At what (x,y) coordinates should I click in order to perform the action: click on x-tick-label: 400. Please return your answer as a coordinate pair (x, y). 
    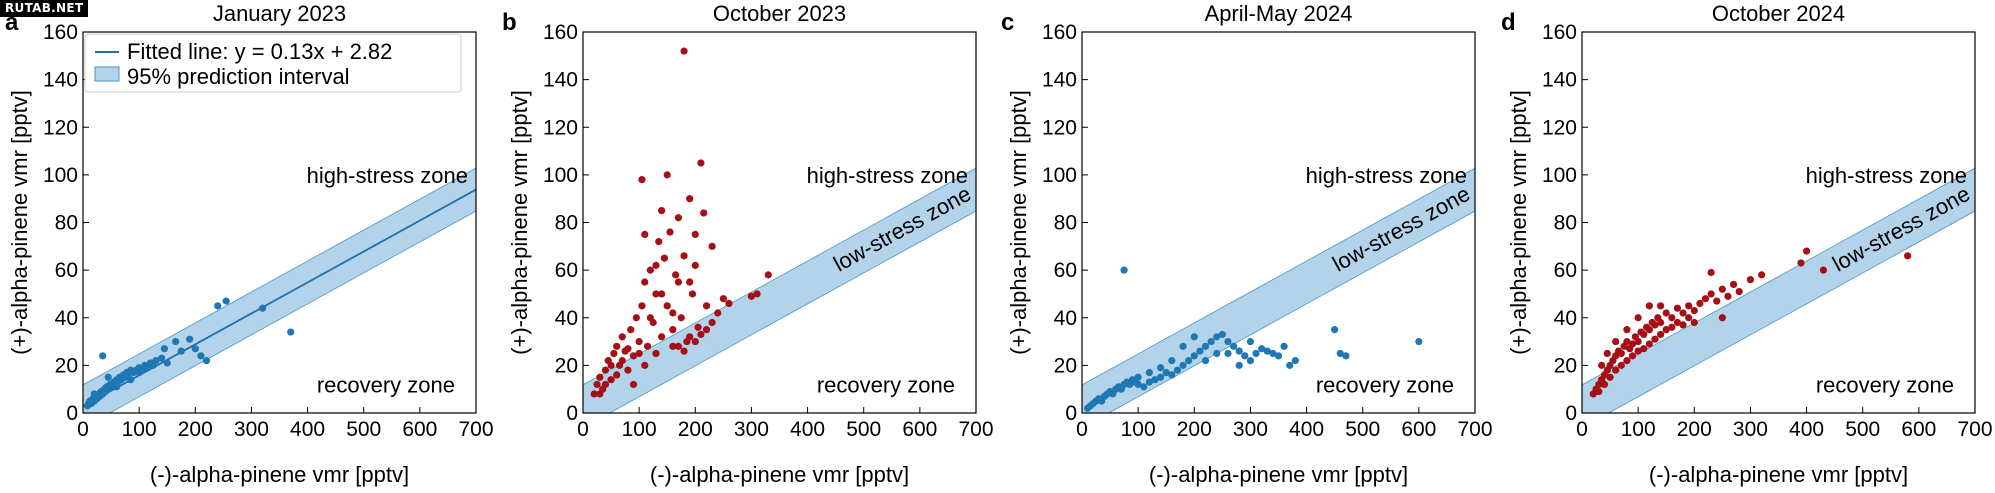
    Looking at the image, I should click on (307, 429).